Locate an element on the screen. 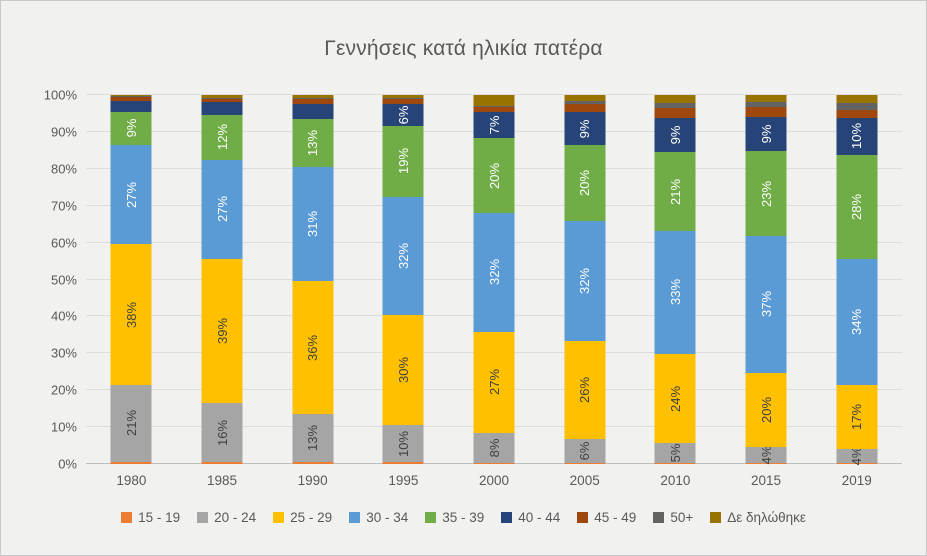 The image size is (927, 556). y-tick-label: 80% is located at coordinates (63, 169).